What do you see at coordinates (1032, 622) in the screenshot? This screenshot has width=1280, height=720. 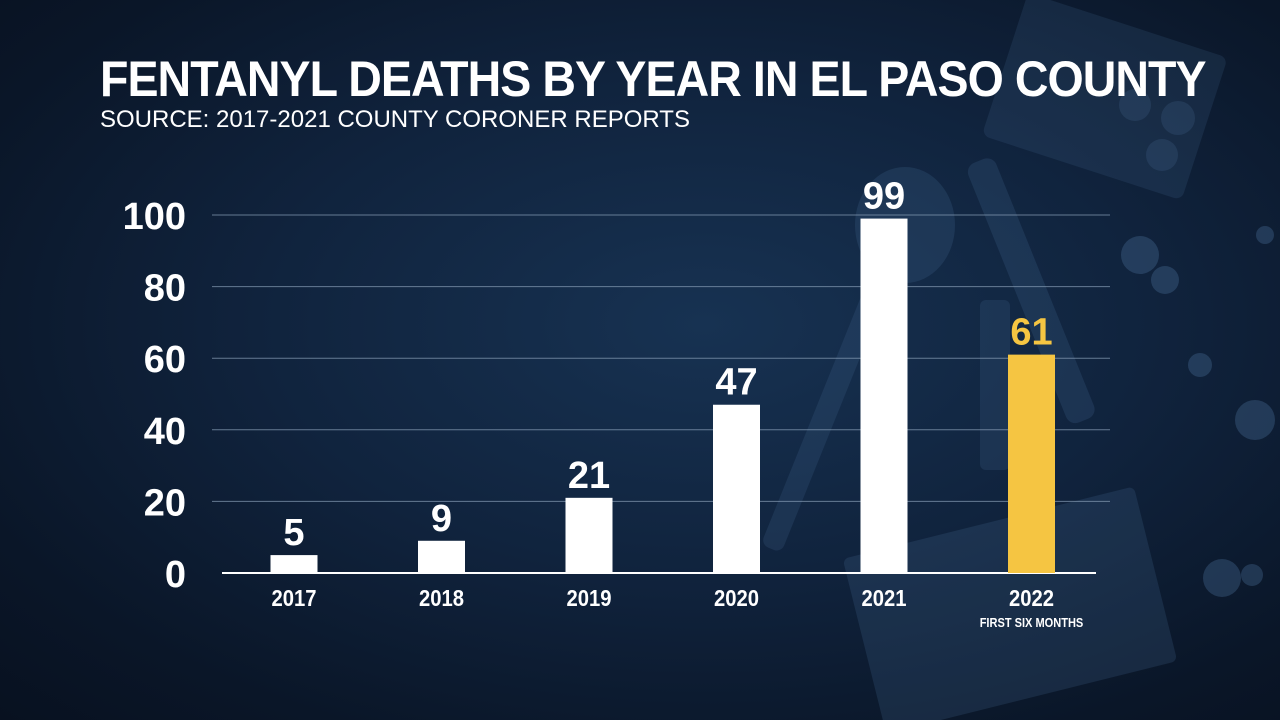 I see `x-tick-note: FIRST SIX MONTHS` at bounding box center [1032, 622].